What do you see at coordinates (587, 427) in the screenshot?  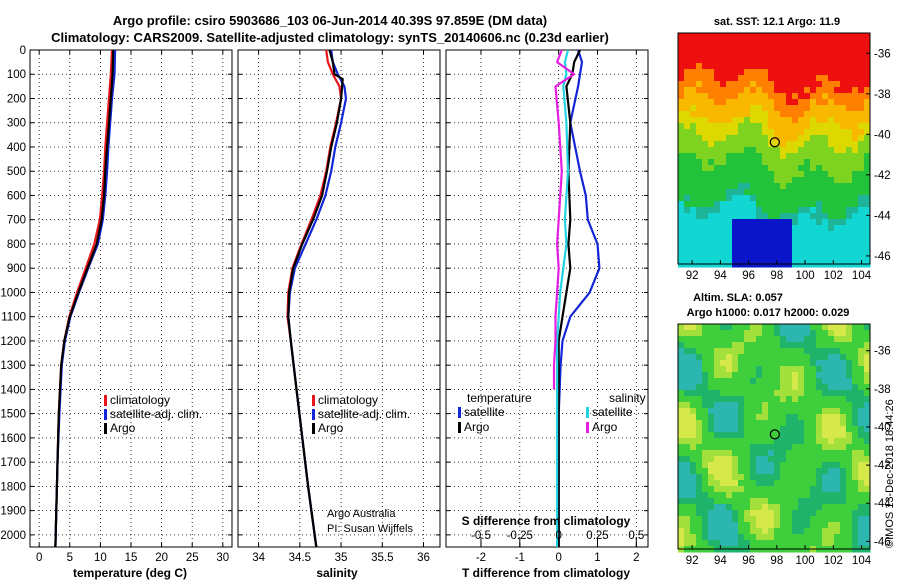 I see `legend-item-swatch` at bounding box center [587, 427].